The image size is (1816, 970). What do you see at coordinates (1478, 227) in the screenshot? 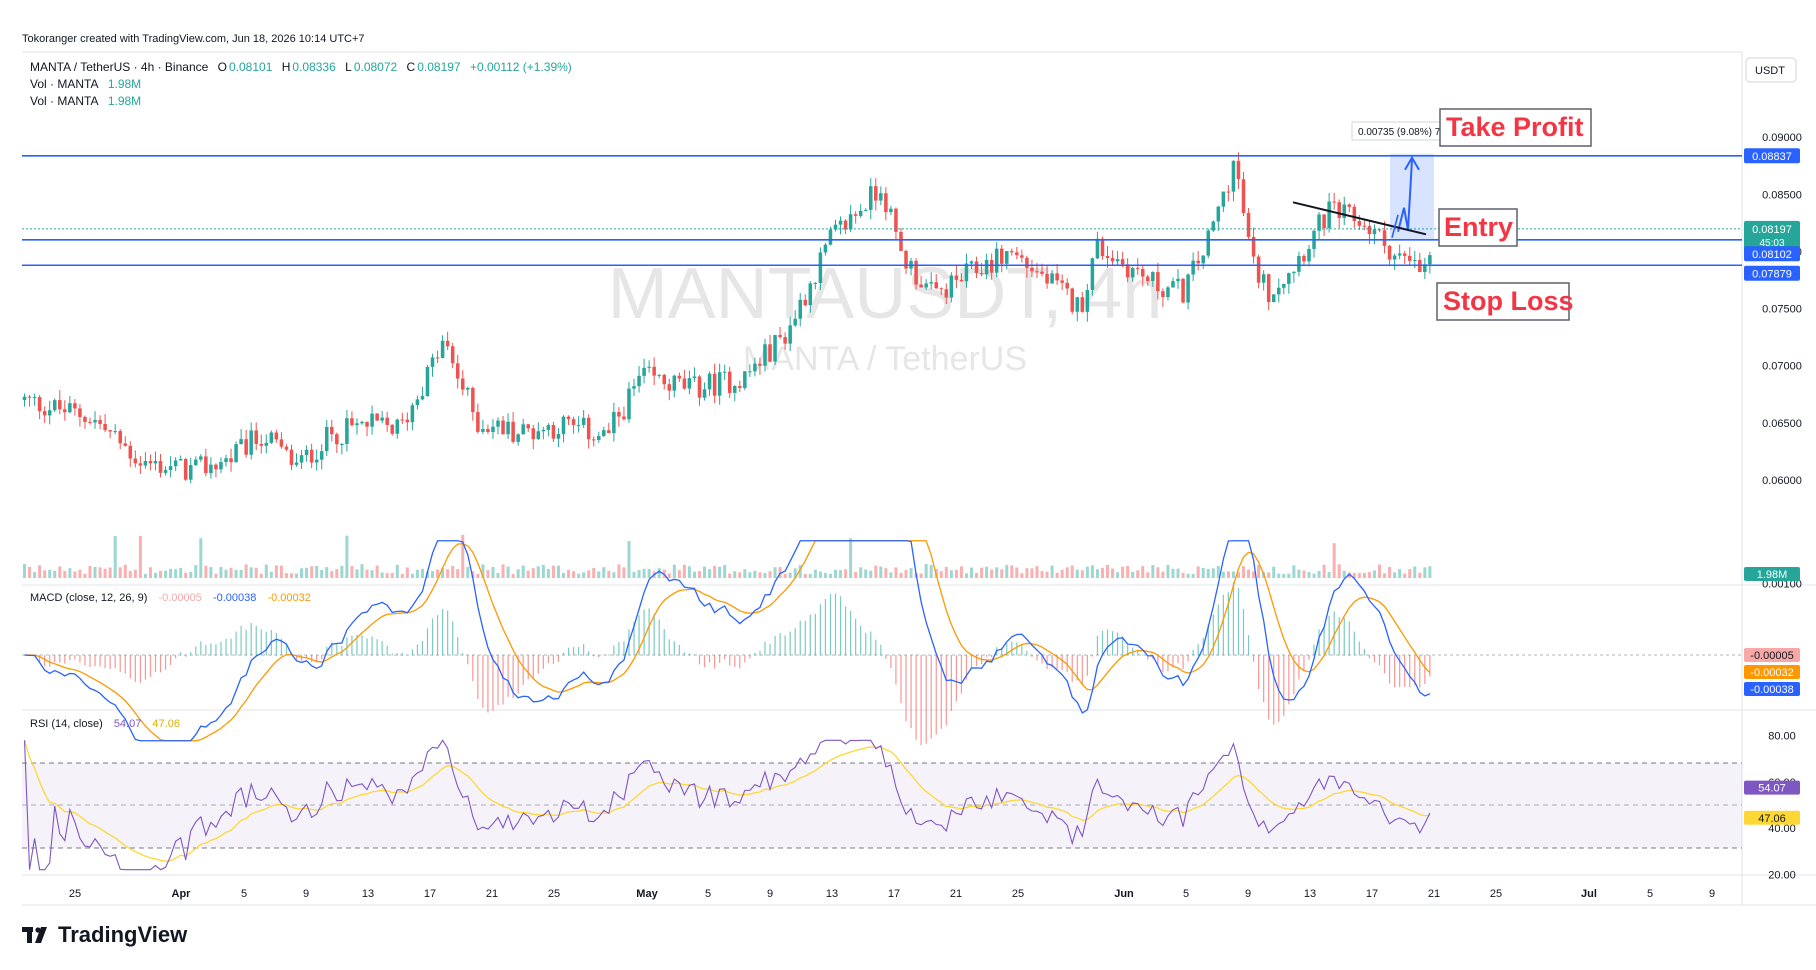
I see `entry-annotation: Entry` at bounding box center [1478, 227].